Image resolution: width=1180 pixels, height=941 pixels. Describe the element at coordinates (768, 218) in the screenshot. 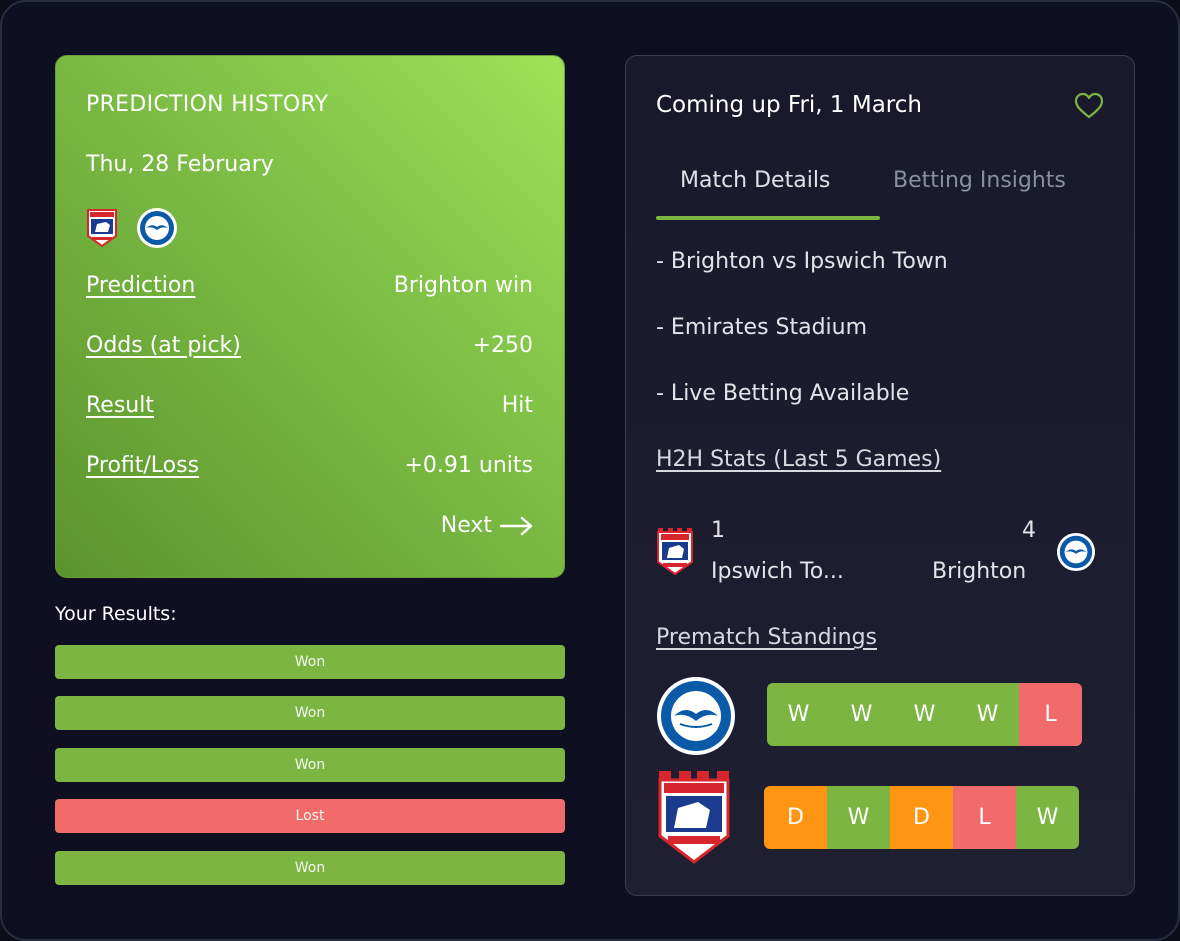

I see `active-tab-indicator` at that location.